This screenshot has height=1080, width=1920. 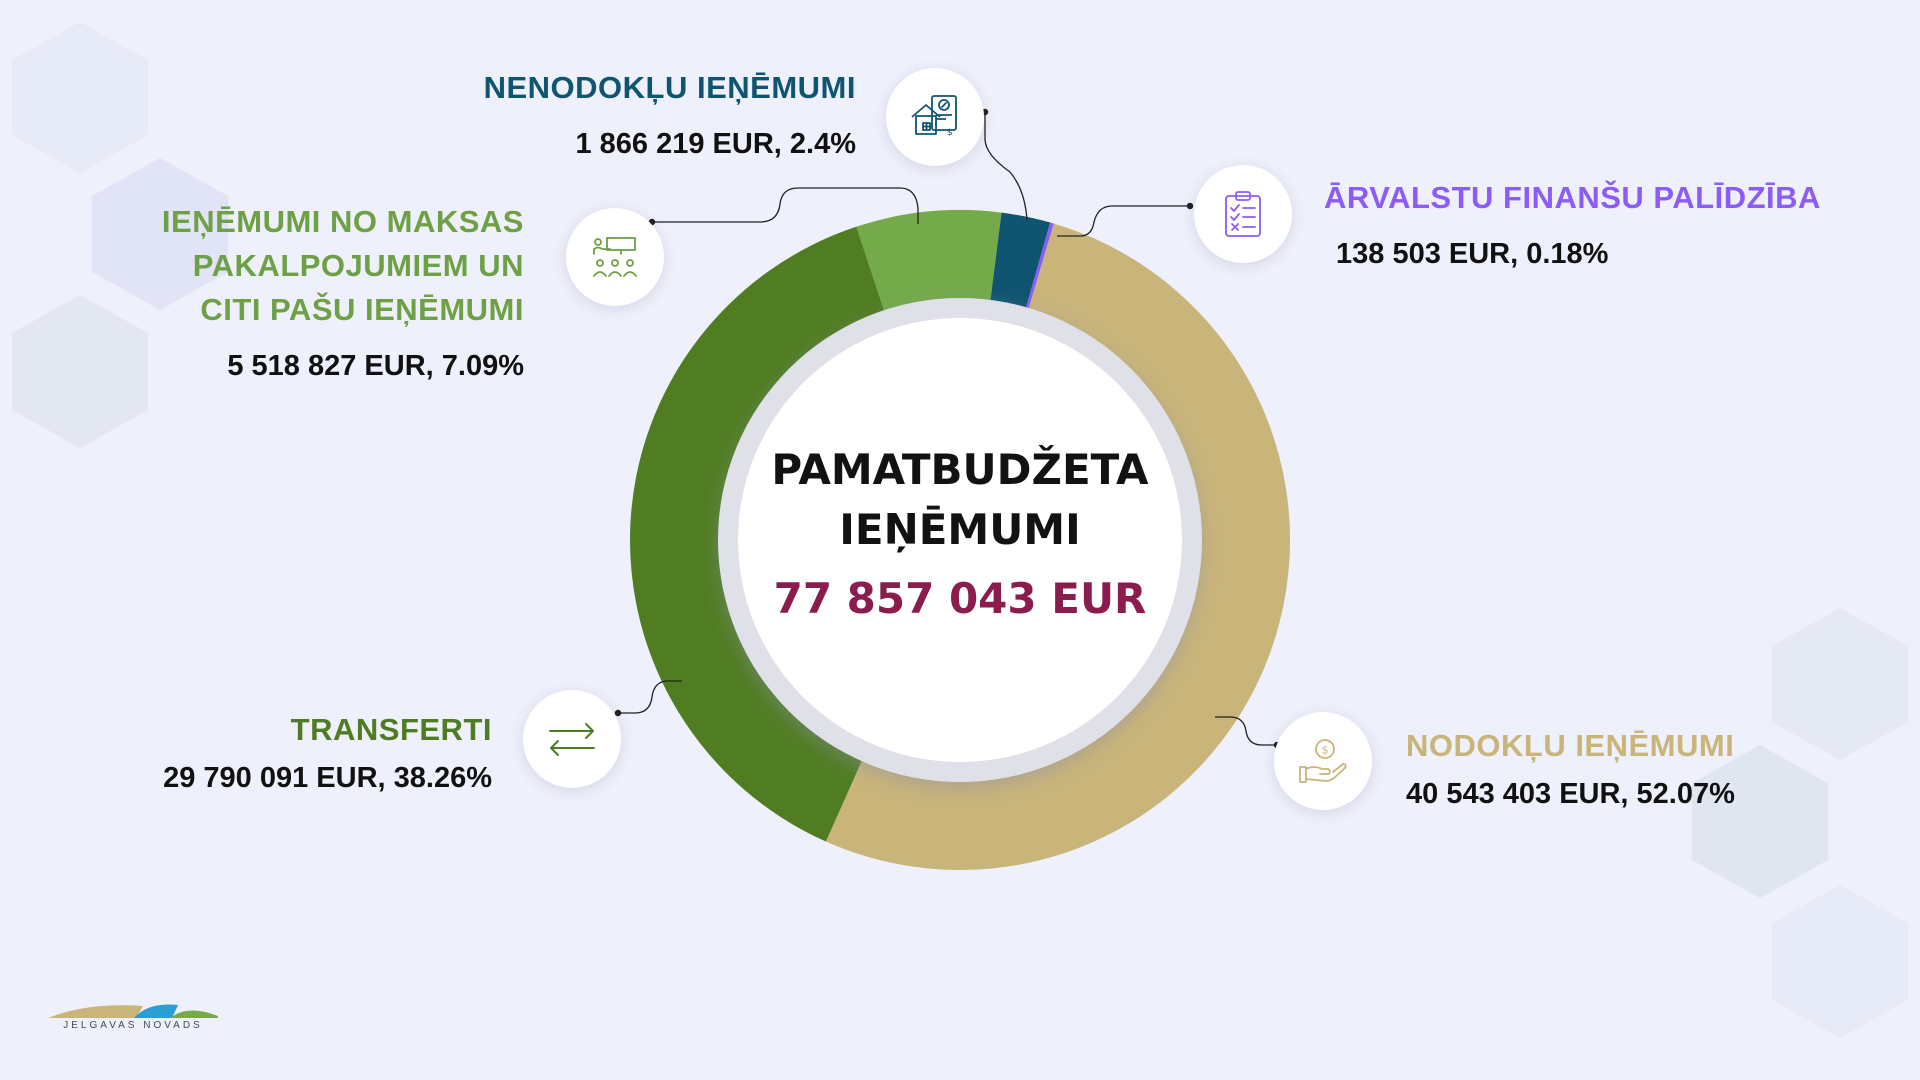 What do you see at coordinates (960, 469) in the screenshot?
I see `center-title-line-1: PAMATBUDŽETA` at bounding box center [960, 469].